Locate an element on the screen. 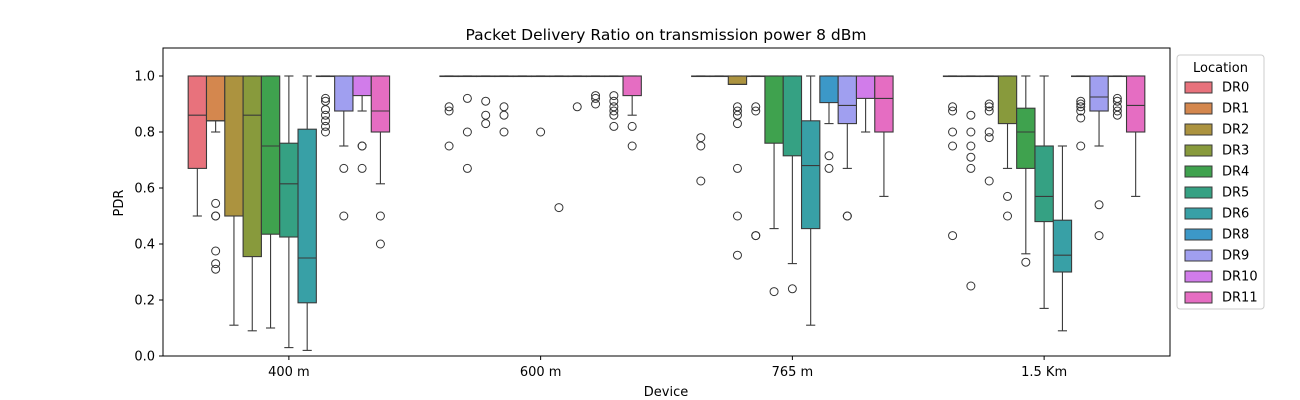 The image size is (1300, 400). y-tick-label: 0.2 is located at coordinates (144, 301).